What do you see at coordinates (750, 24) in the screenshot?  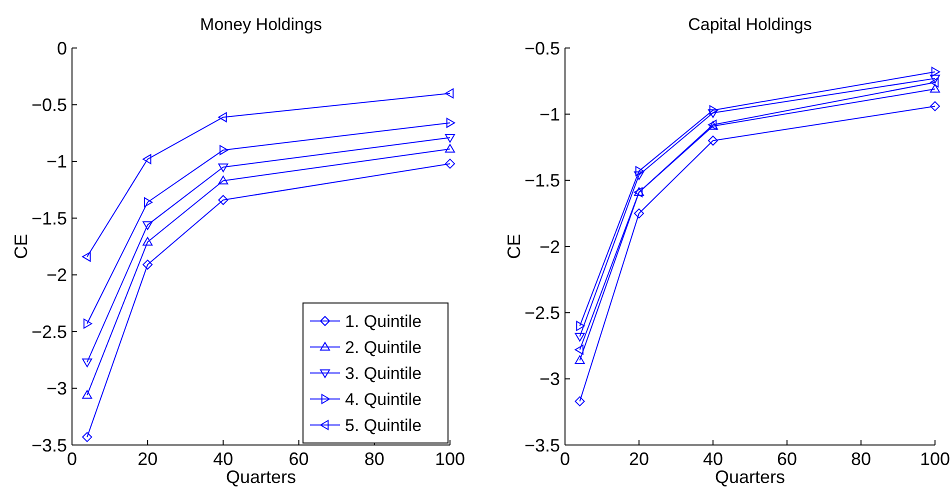 I see `chart-title: Capital Holdings` at bounding box center [750, 24].